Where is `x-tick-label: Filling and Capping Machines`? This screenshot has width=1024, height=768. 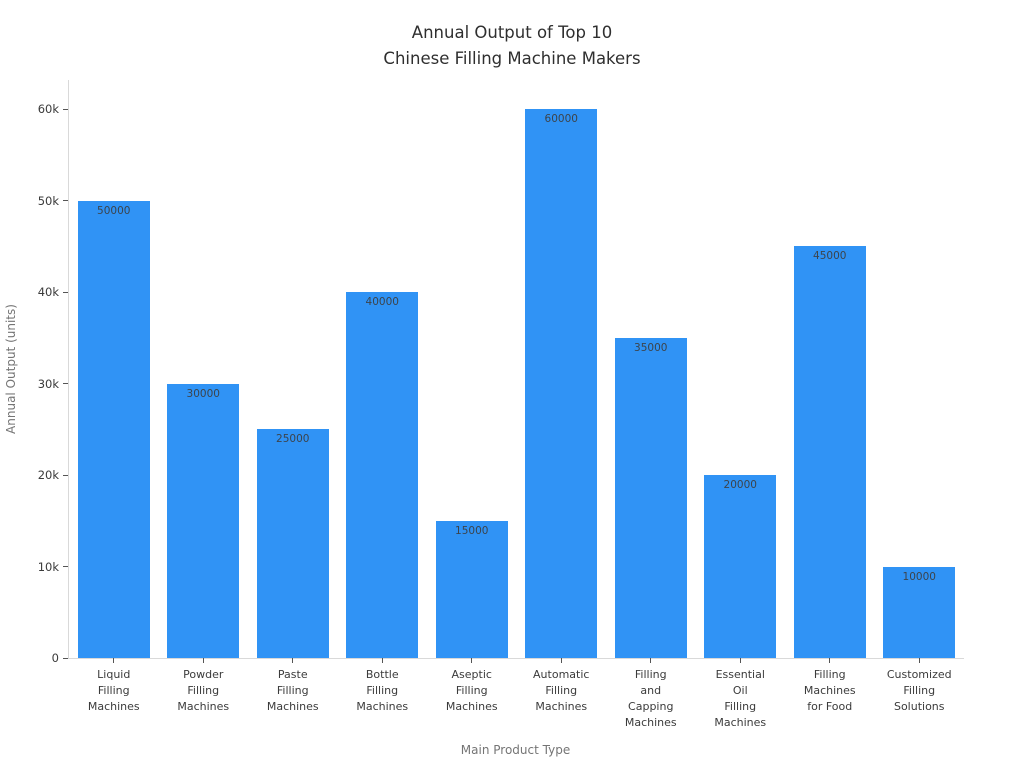
x-tick-label: Filling and Capping Machines is located at coordinates (650, 698).